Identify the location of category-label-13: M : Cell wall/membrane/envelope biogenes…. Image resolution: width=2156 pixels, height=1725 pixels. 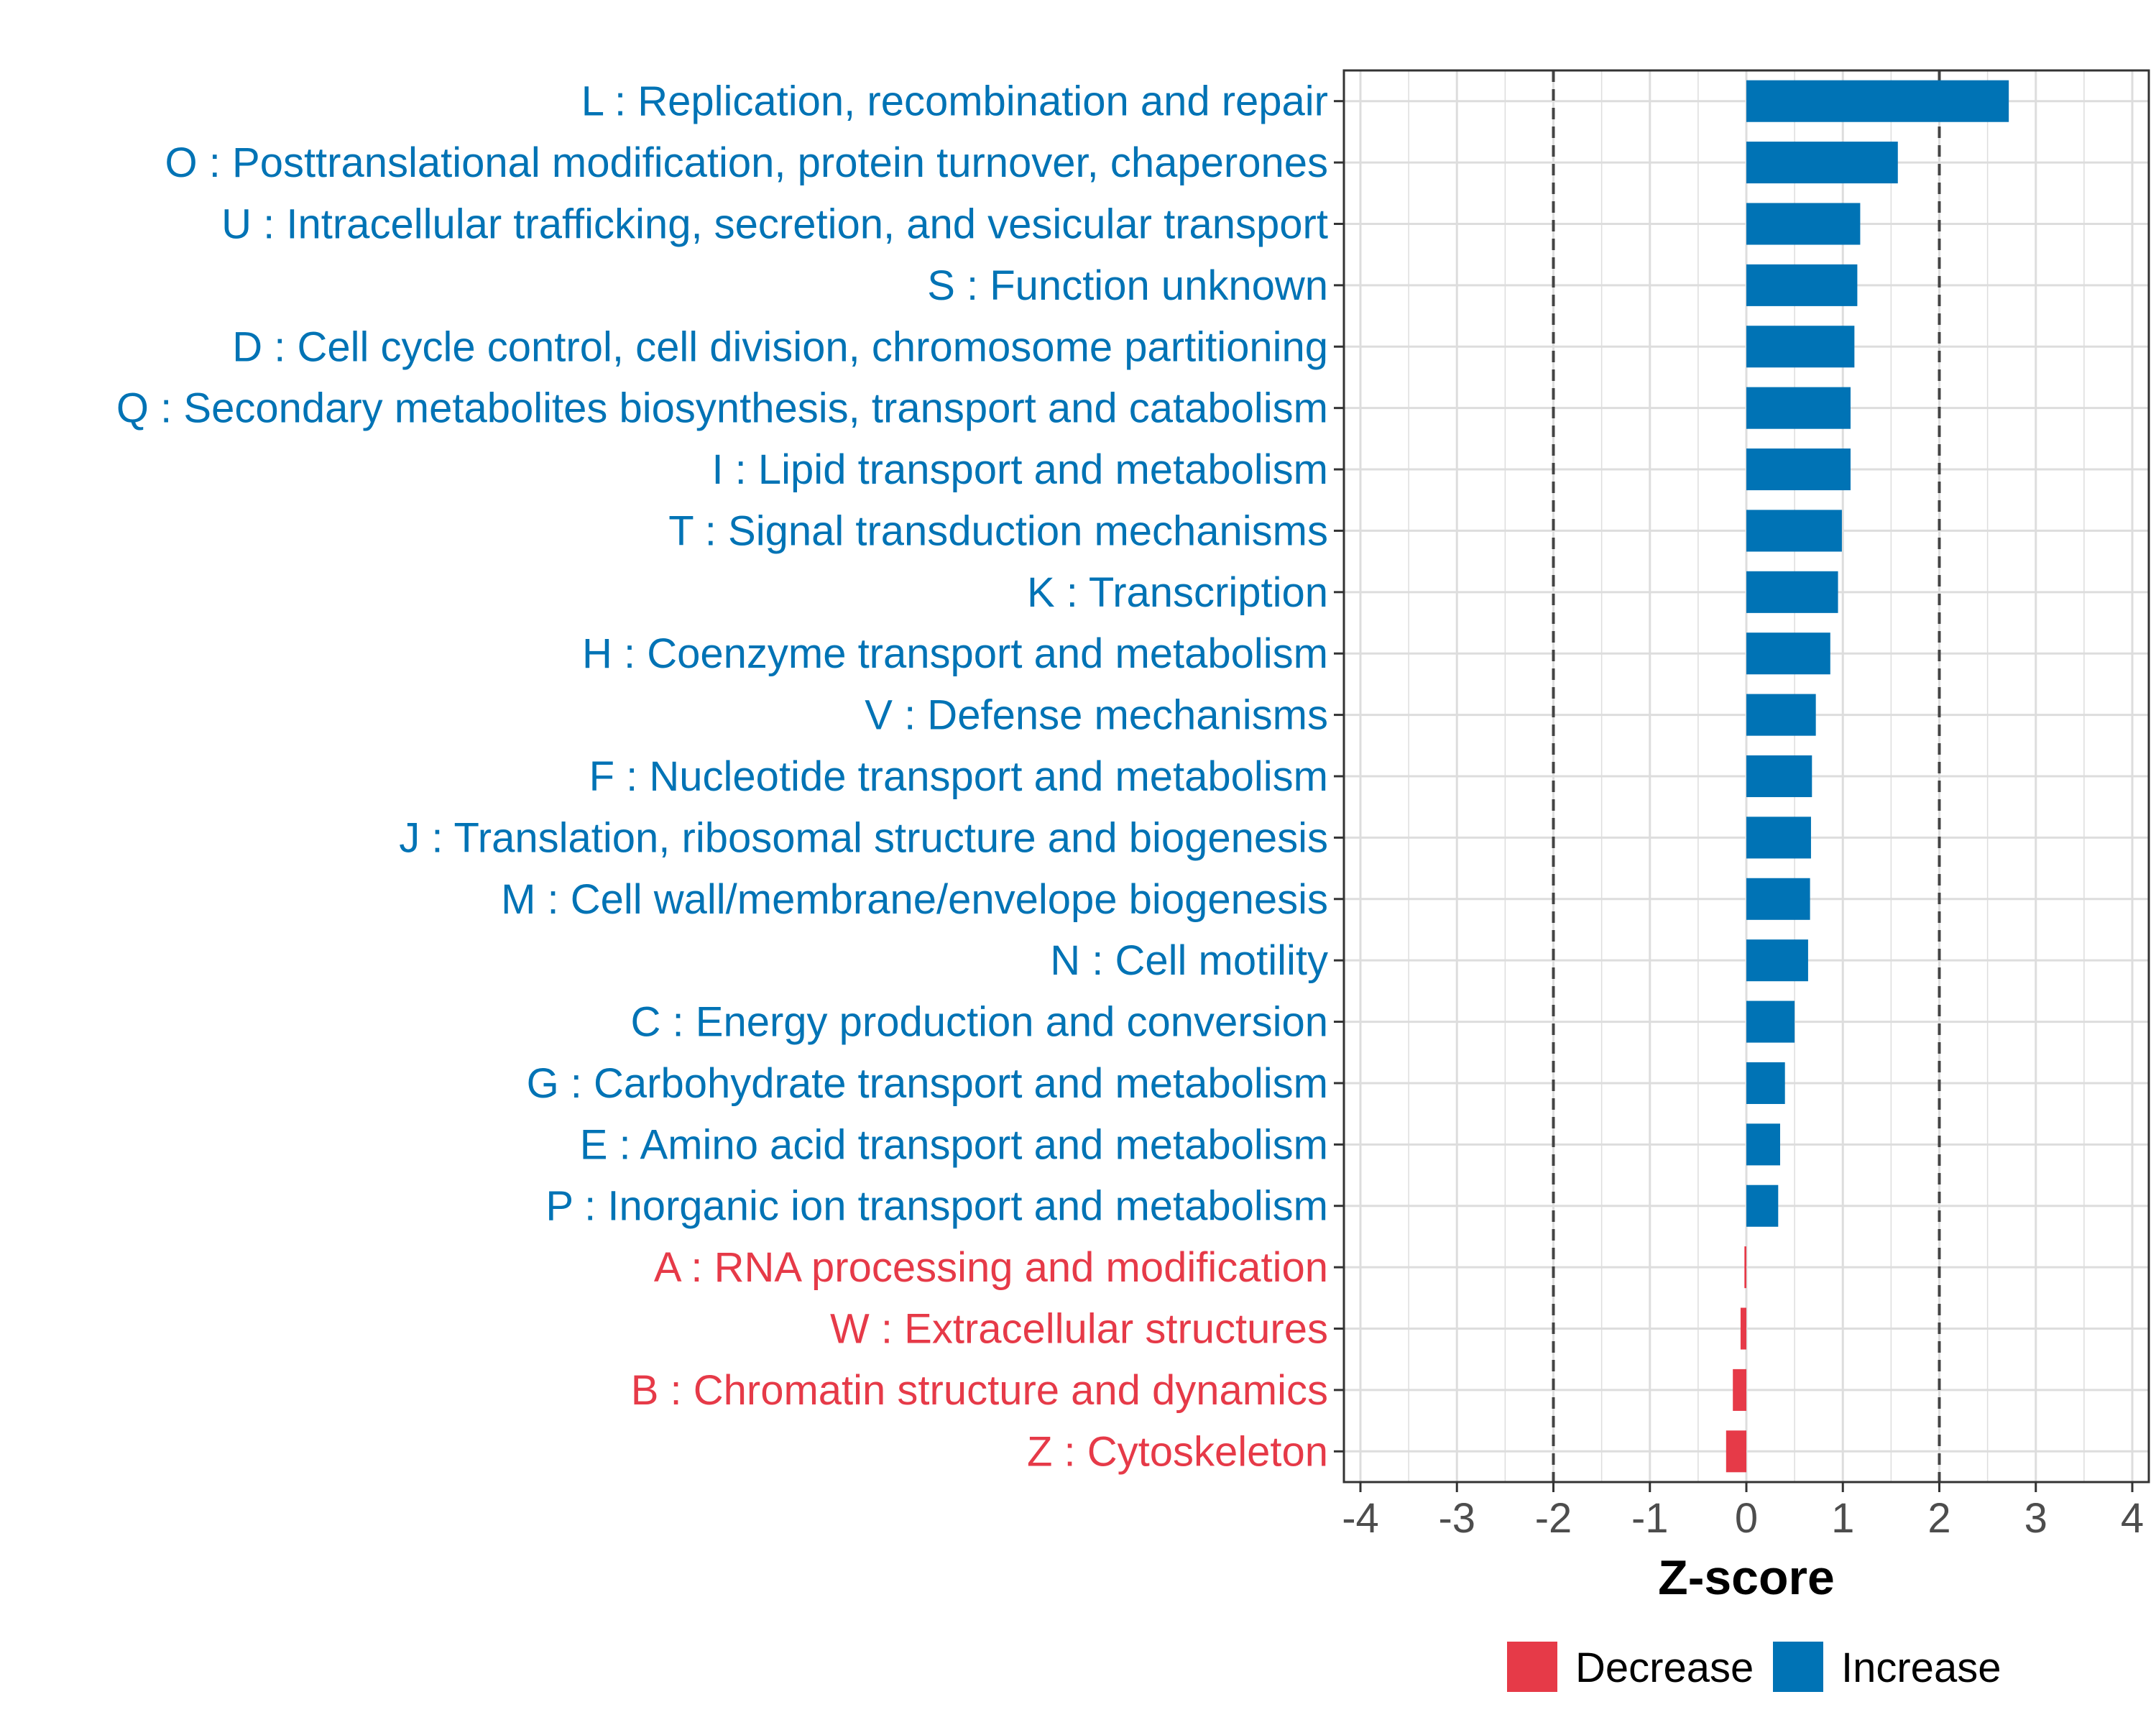
(914, 899).